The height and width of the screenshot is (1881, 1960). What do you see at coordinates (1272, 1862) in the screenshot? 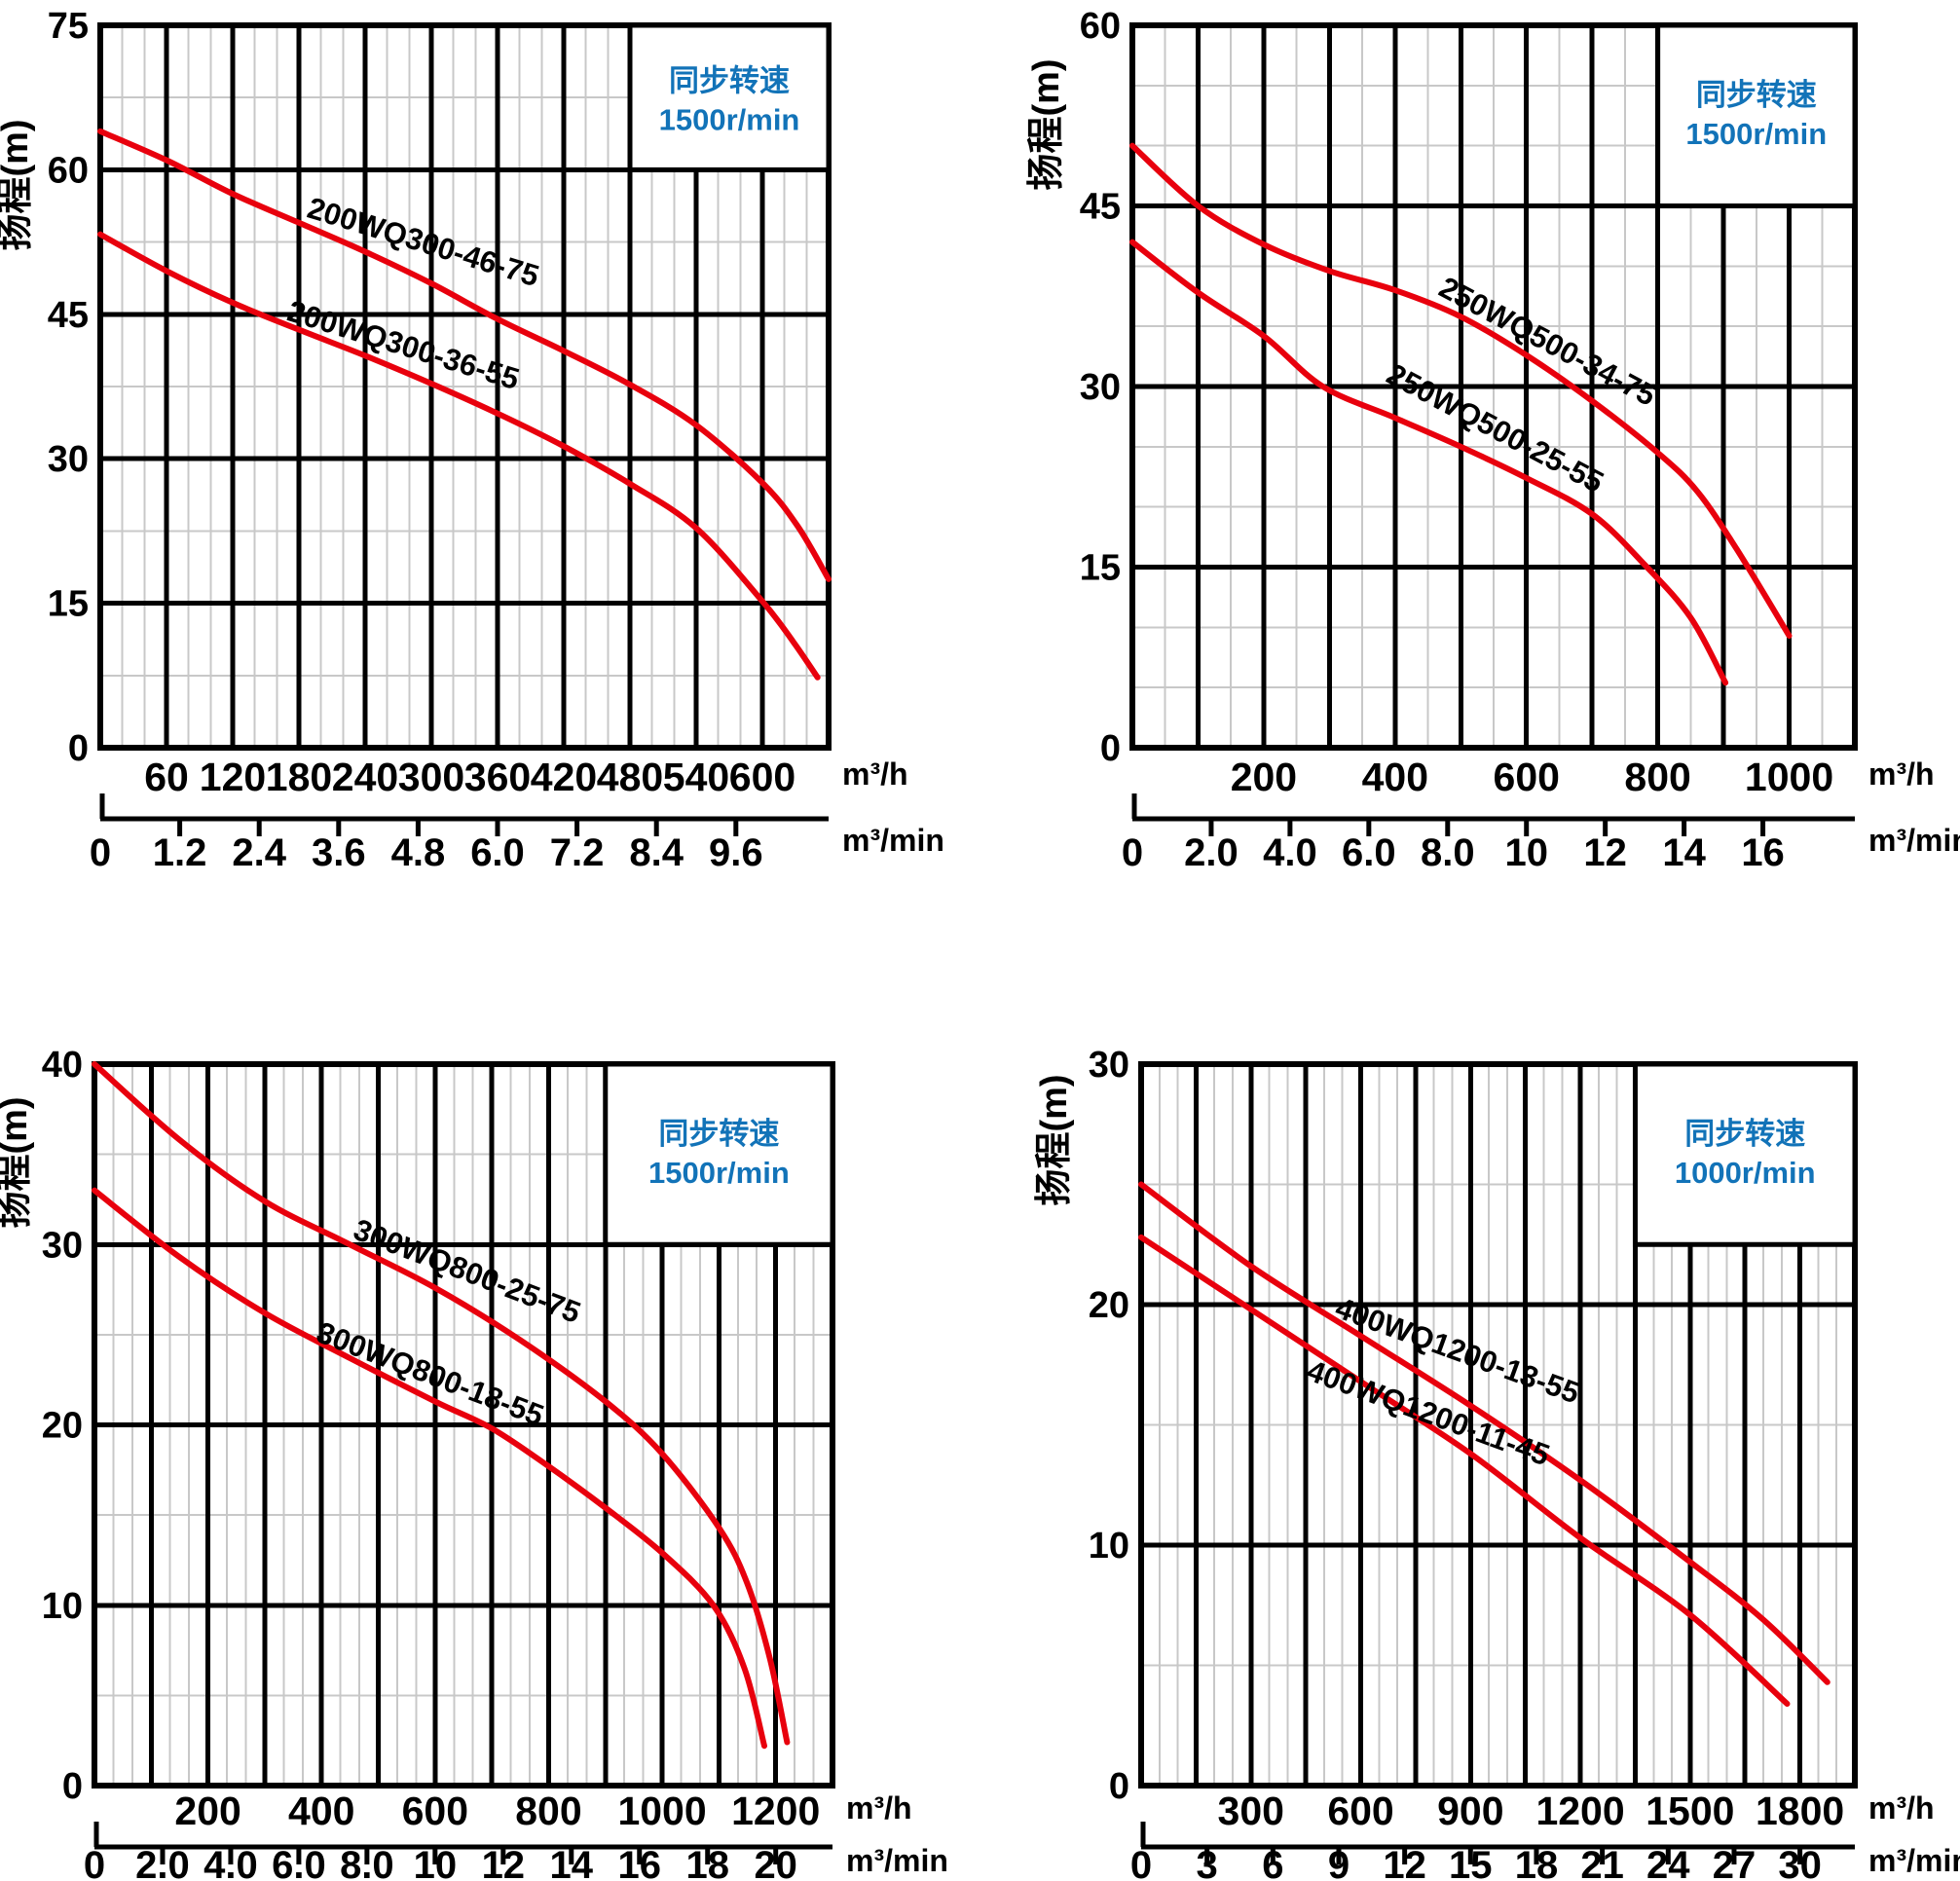
I see `x2-tick-label: 6` at bounding box center [1272, 1862].